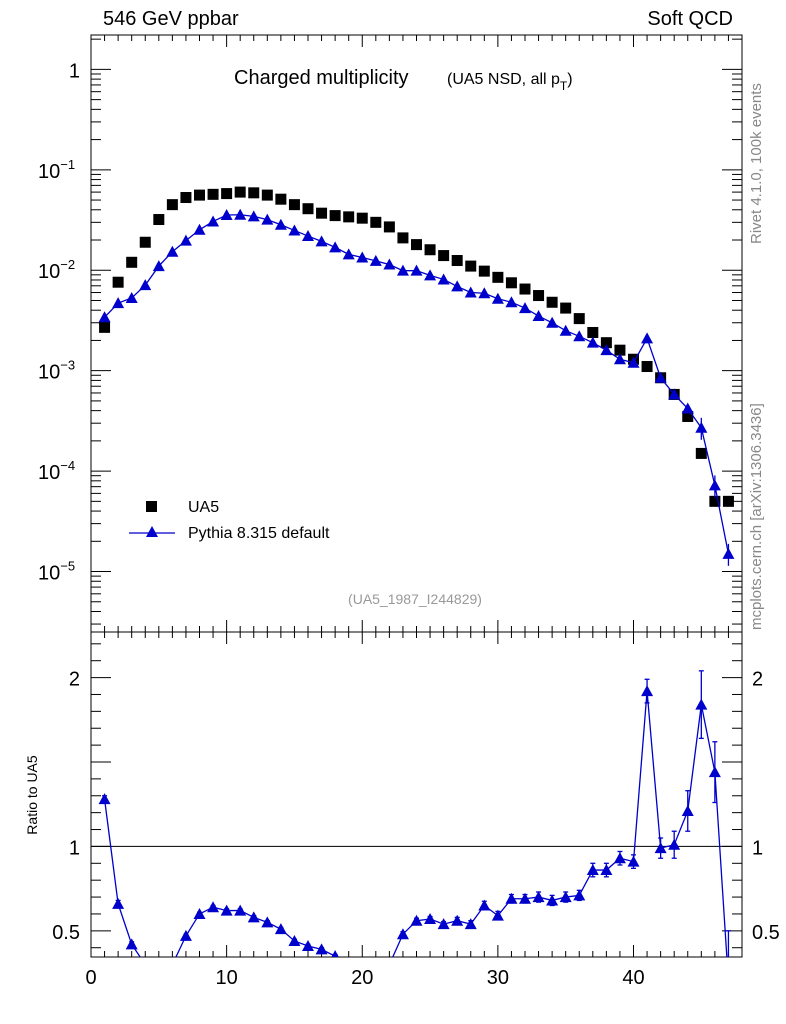  What do you see at coordinates (766, 933) in the screenshot?
I see `y-tick-label-ratio-right: 0.5` at bounding box center [766, 933].